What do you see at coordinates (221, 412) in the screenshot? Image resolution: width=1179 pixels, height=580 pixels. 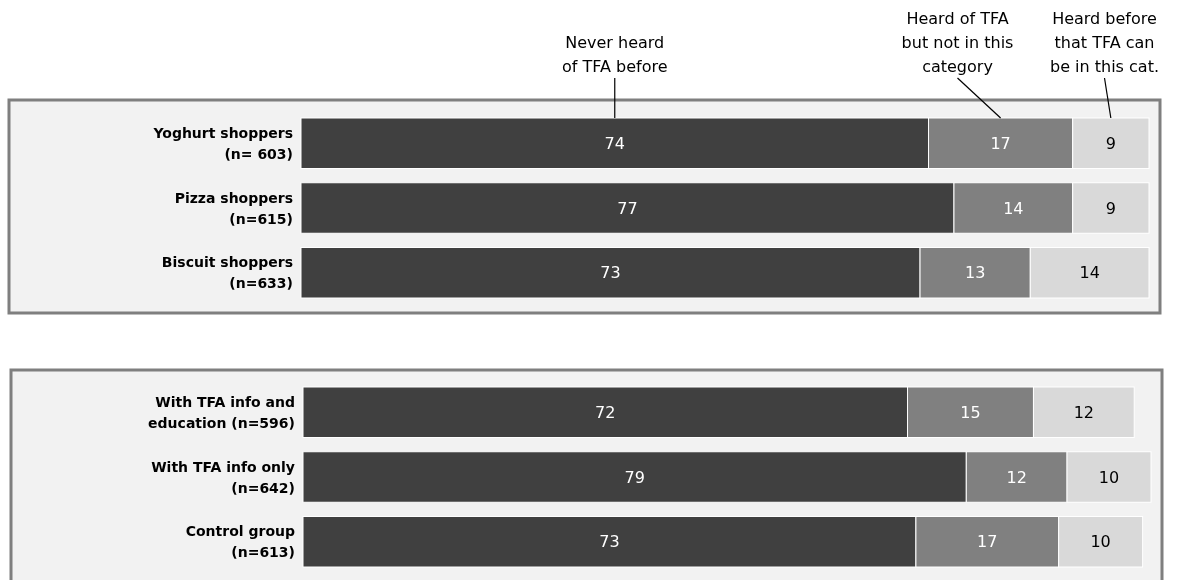 I see `y-tick-label: With TFA info and education (n=596)` at bounding box center [221, 412].